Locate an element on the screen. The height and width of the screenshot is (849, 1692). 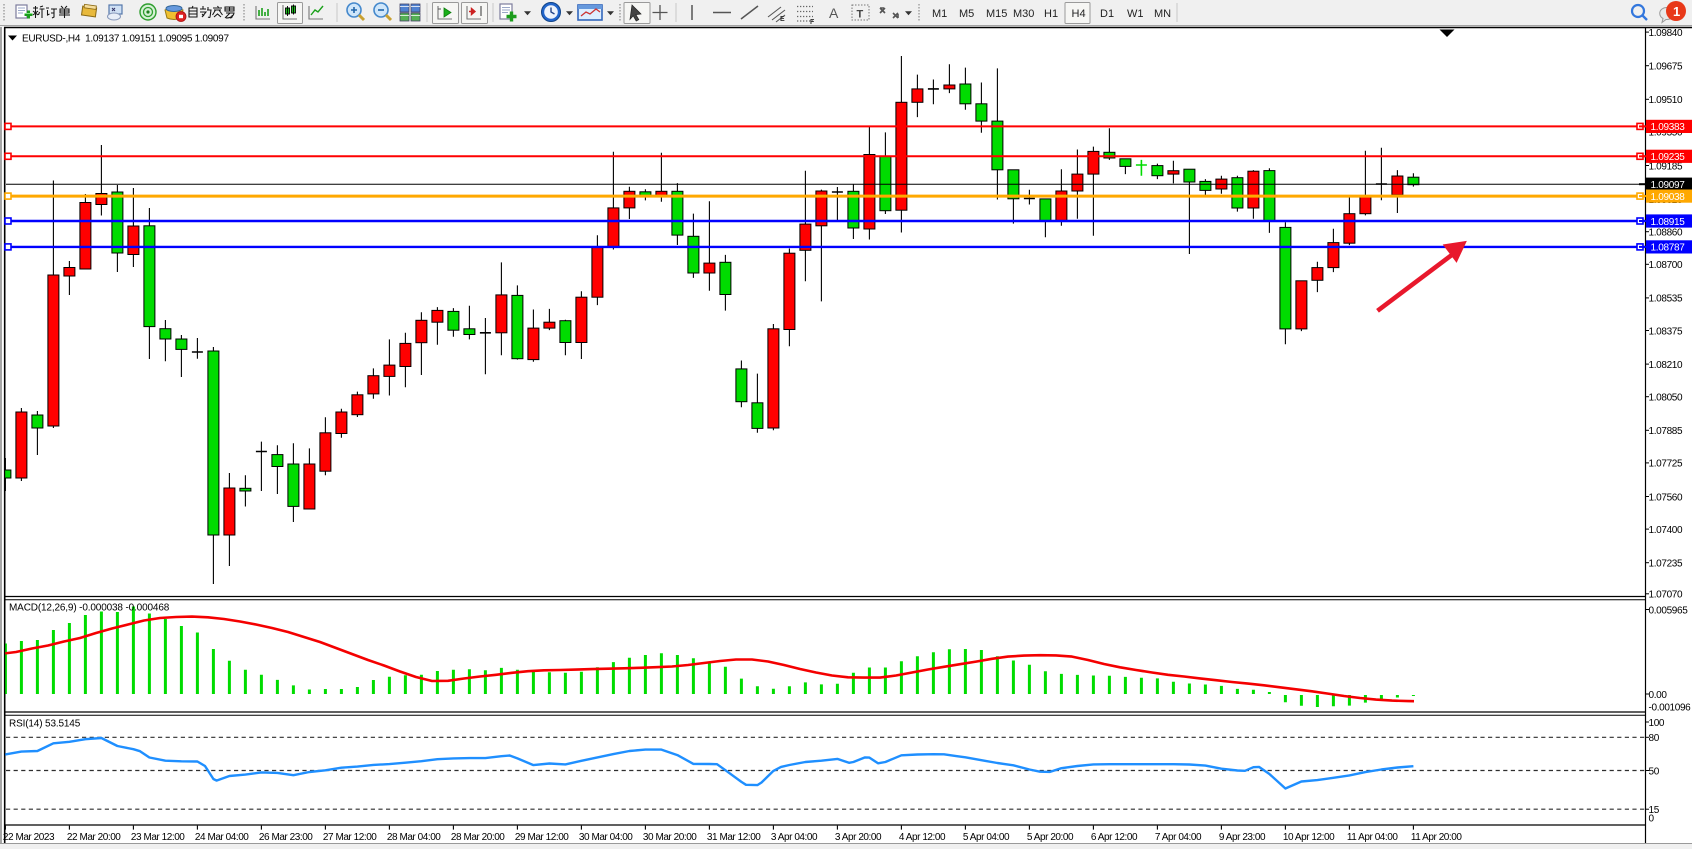
svg-text: 10 Apr 12:00 is located at coordinates (1309, 837).